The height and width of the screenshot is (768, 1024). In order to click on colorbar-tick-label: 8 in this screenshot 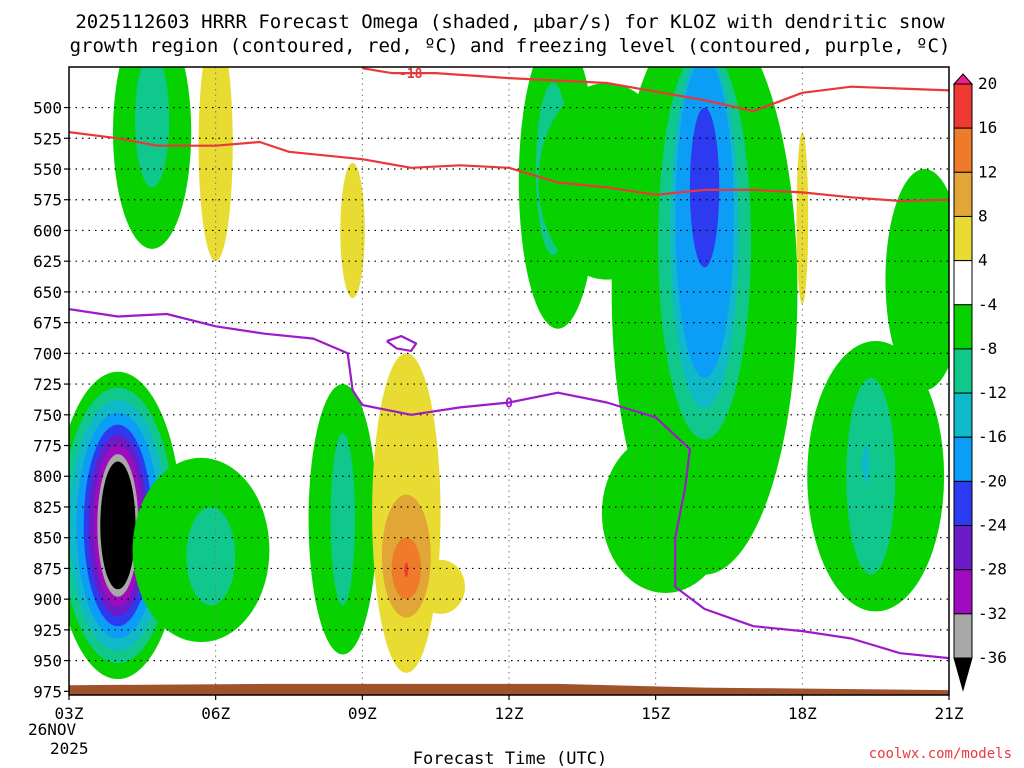, I will do `click(983, 215)`.